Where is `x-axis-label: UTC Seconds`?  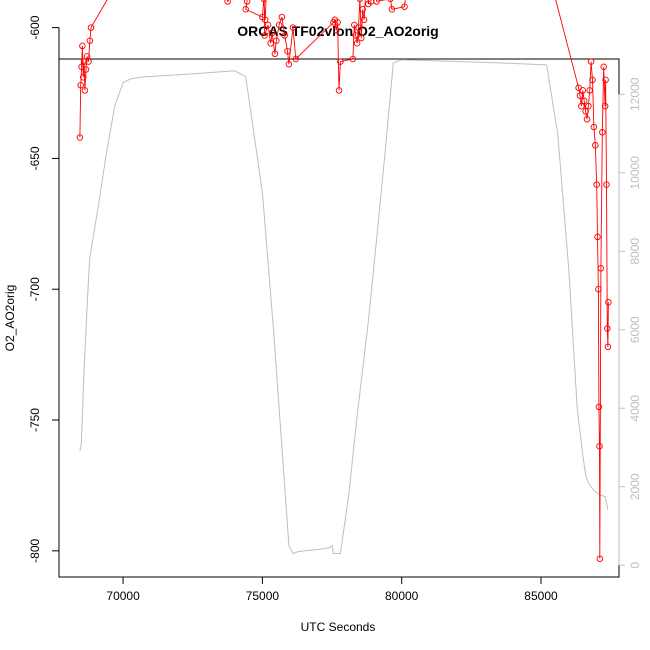 x-axis-label: UTC Seconds is located at coordinates (338, 627).